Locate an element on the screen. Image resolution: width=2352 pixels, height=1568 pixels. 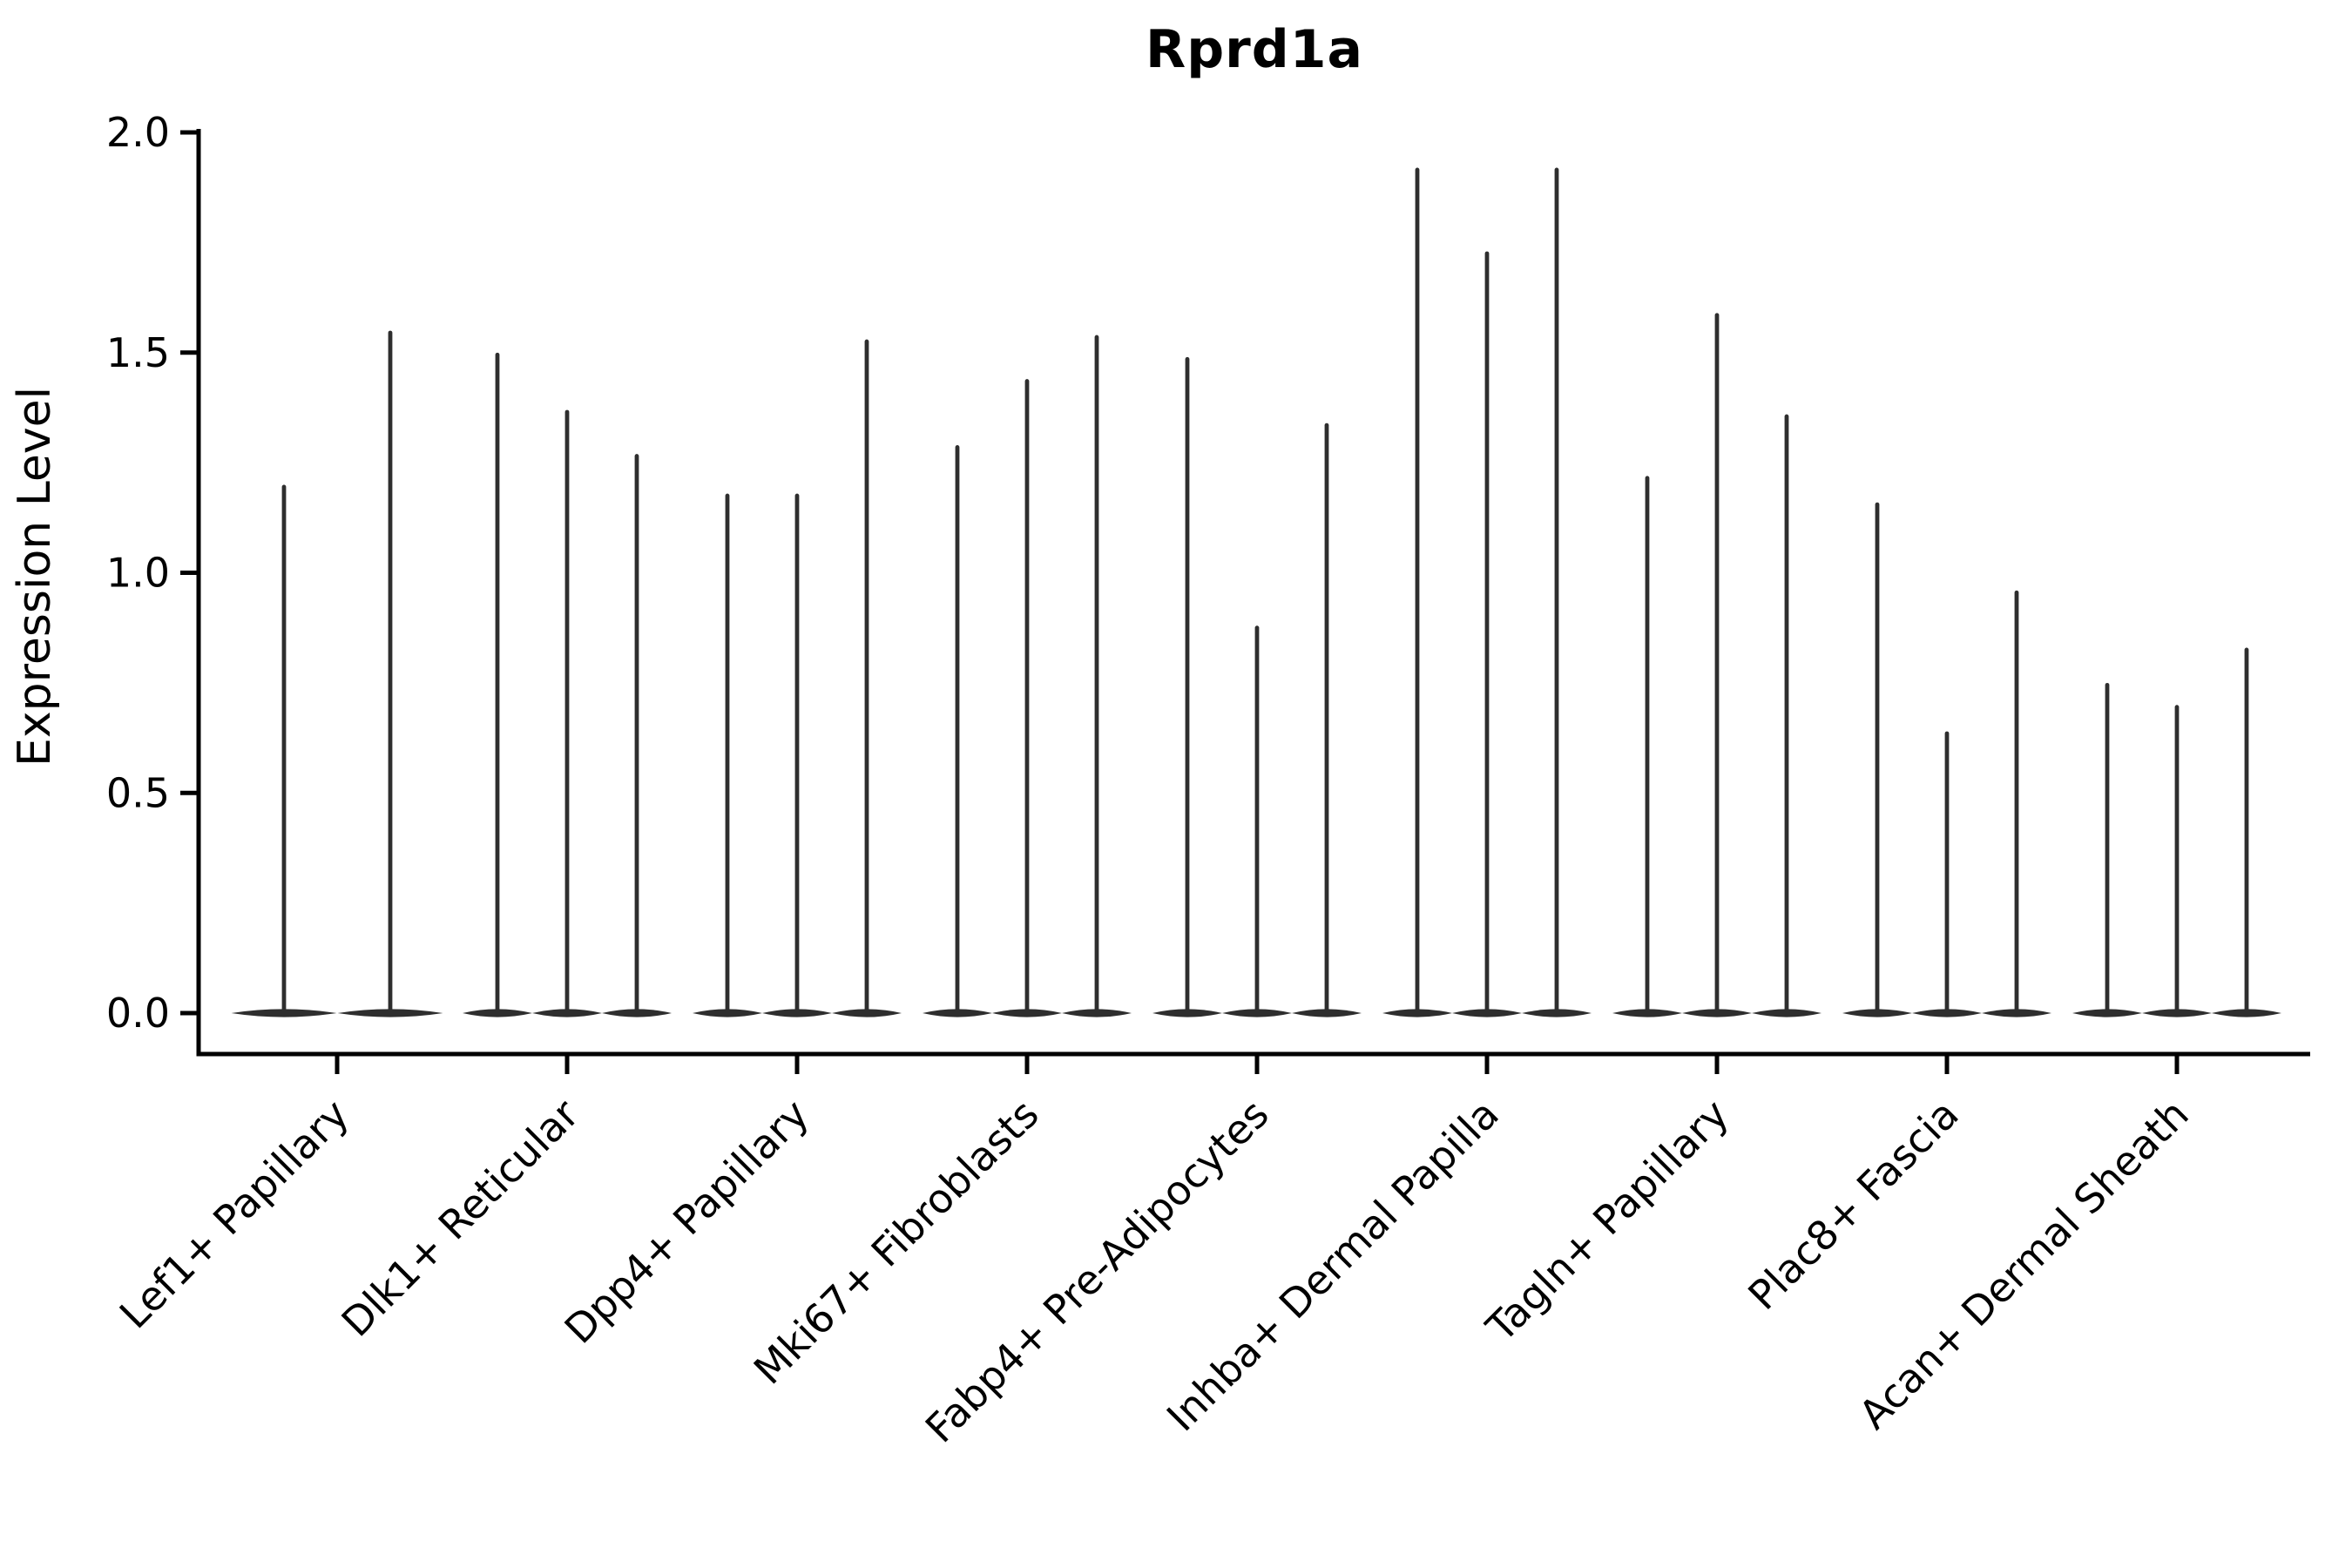
x-tick-label: Lef1+ Papillary is located at coordinates (235, 1214).